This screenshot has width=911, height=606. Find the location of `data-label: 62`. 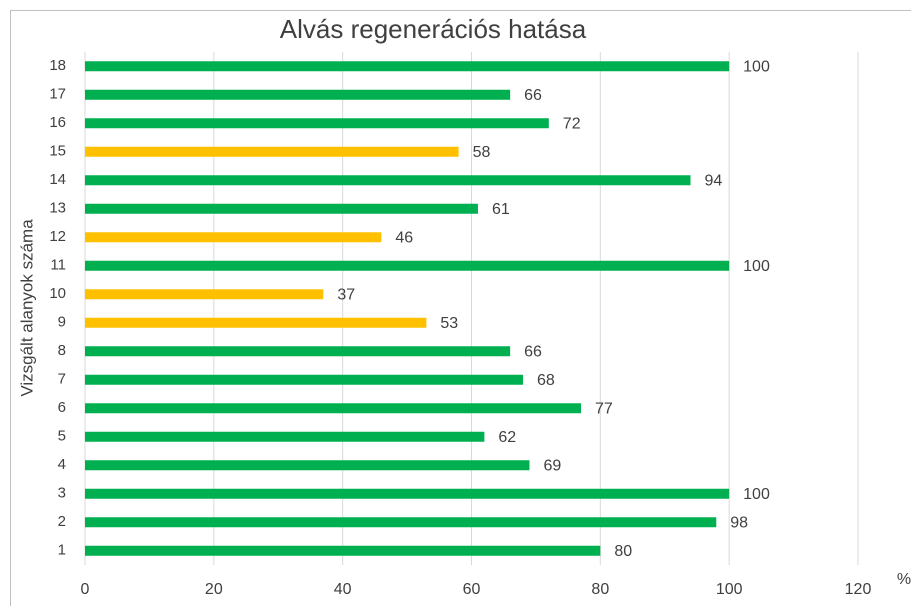

data-label: 62 is located at coordinates (507, 437).